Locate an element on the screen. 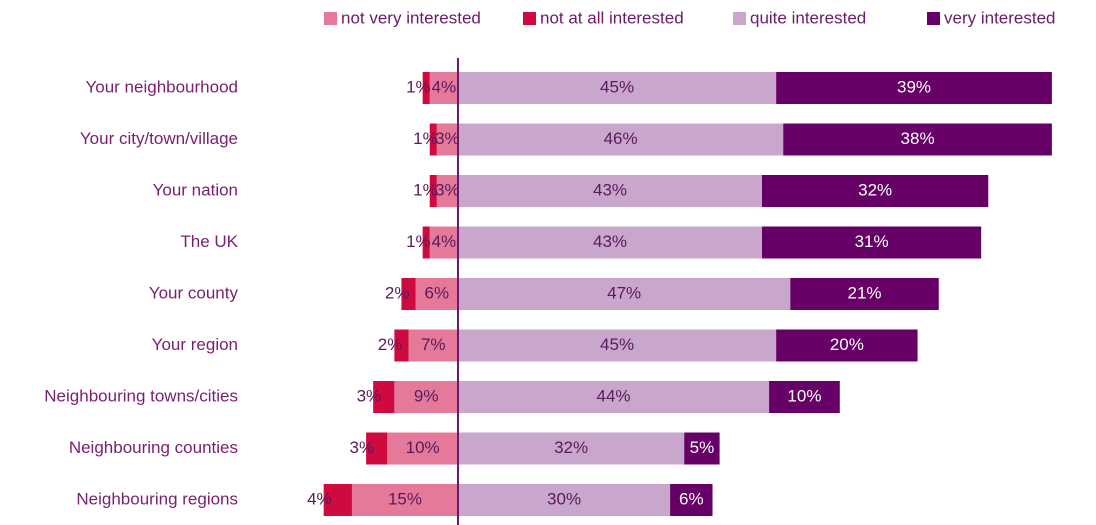  legend-label: not very interested is located at coordinates (411, 17).